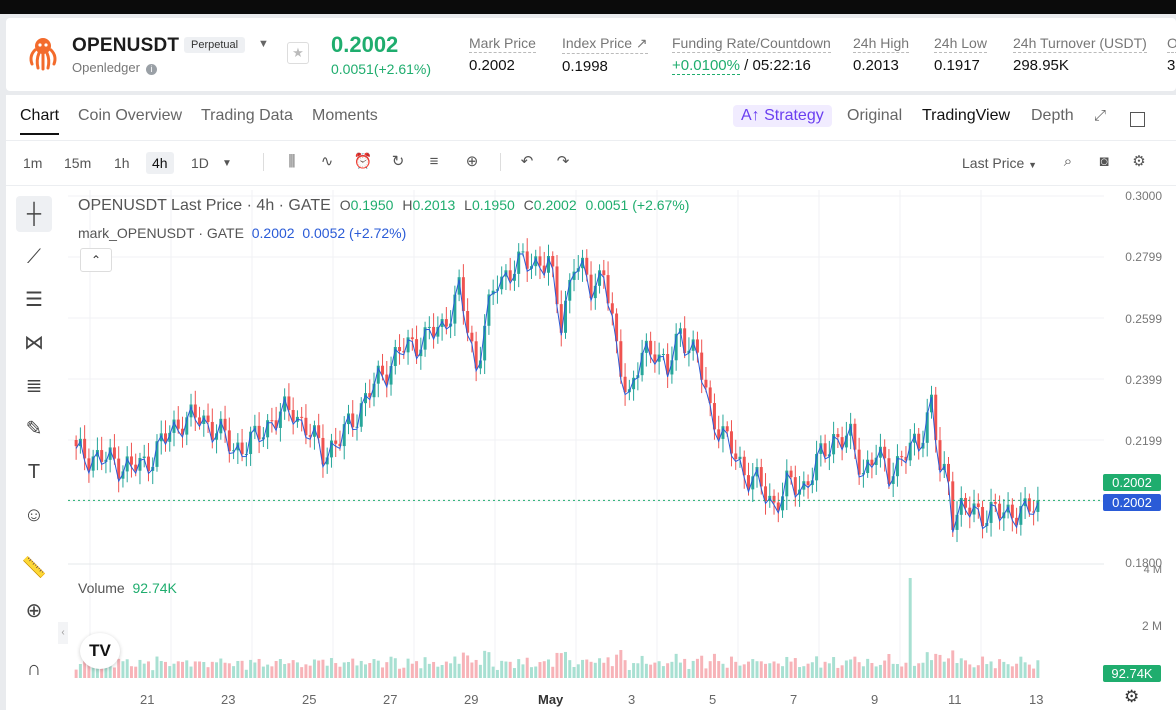 Image resolution: width=1176 pixels, height=710 pixels. Describe the element at coordinates (1080, 54) in the screenshot. I see `stat-24h-turnover: 24h Turnover (USDT) 298.95K` at that location.